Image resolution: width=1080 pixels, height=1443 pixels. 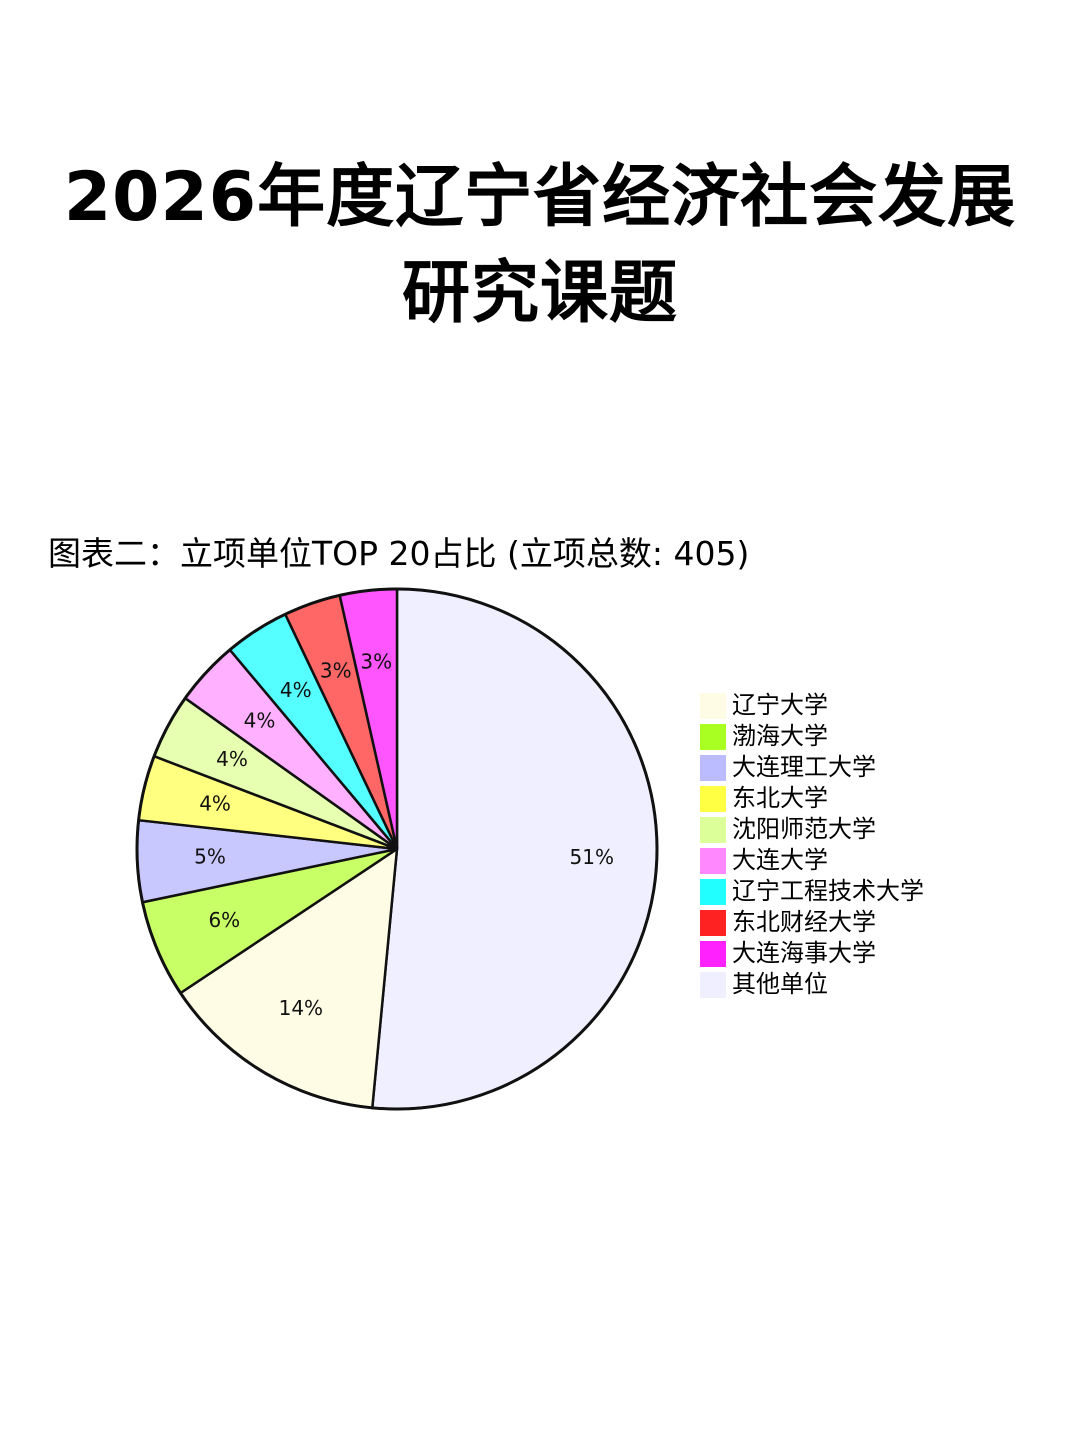 What do you see at coordinates (210, 856) in the screenshot?
I see `slice-label-3: 5%` at bounding box center [210, 856].